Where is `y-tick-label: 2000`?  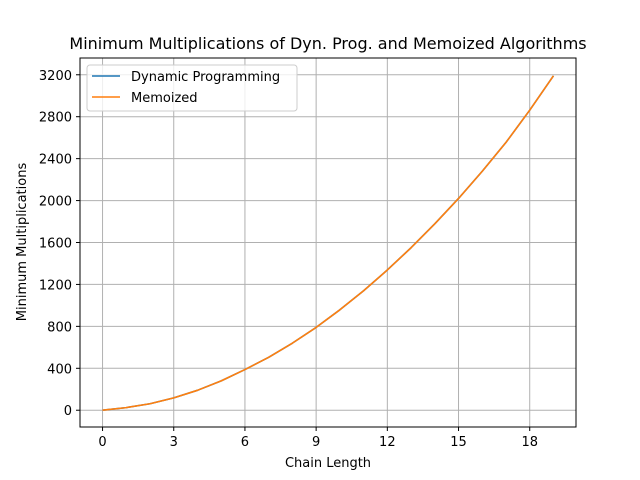 y-tick-label: 2000 is located at coordinates (55, 202).